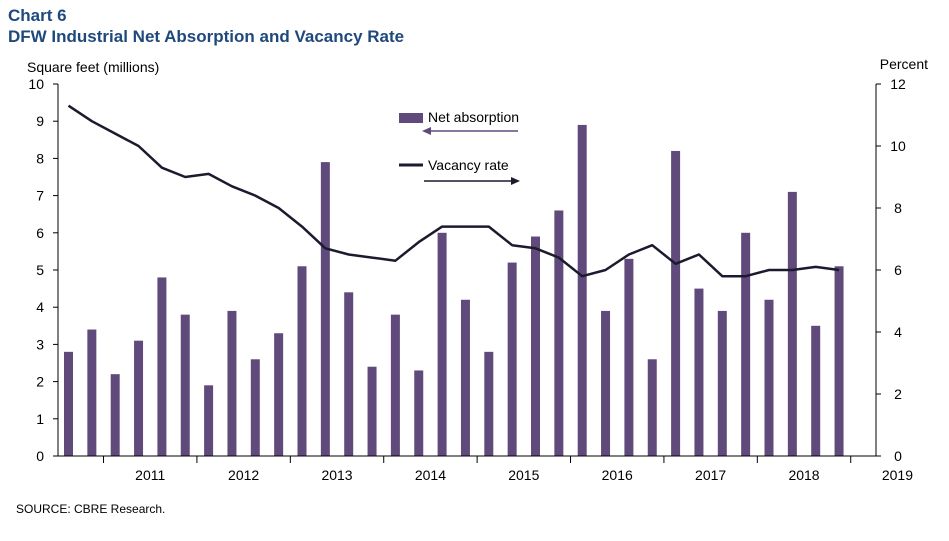 The height and width of the screenshot is (541, 949). Describe the element at coordinates (803, 475) in the screenshot. I see `x-year-label: 2018` at that location.